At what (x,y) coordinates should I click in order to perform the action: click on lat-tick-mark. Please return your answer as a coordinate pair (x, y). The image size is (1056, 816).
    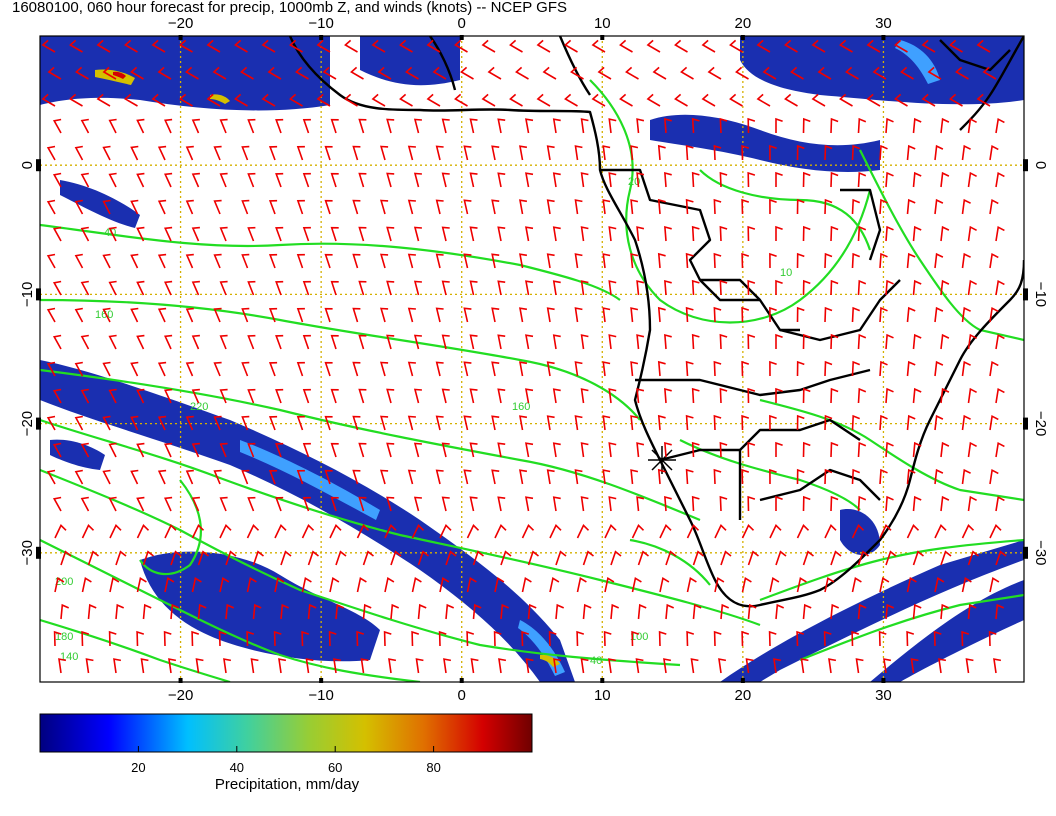
    Looking at the image, I should click on (1025, 423).